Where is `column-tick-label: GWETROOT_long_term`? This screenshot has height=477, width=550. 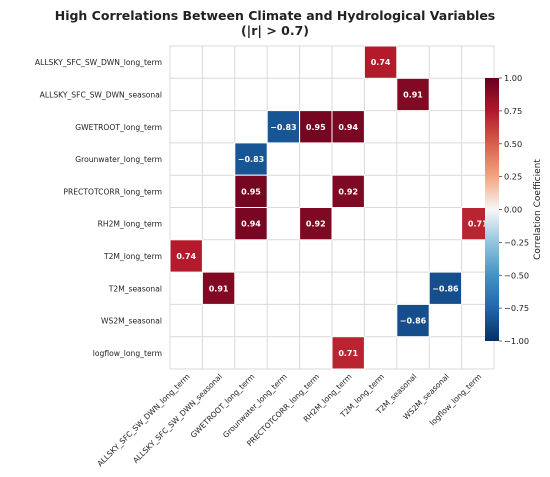 column-tick-label: GWETROOT_long_term is located at coordinates (223, 406).